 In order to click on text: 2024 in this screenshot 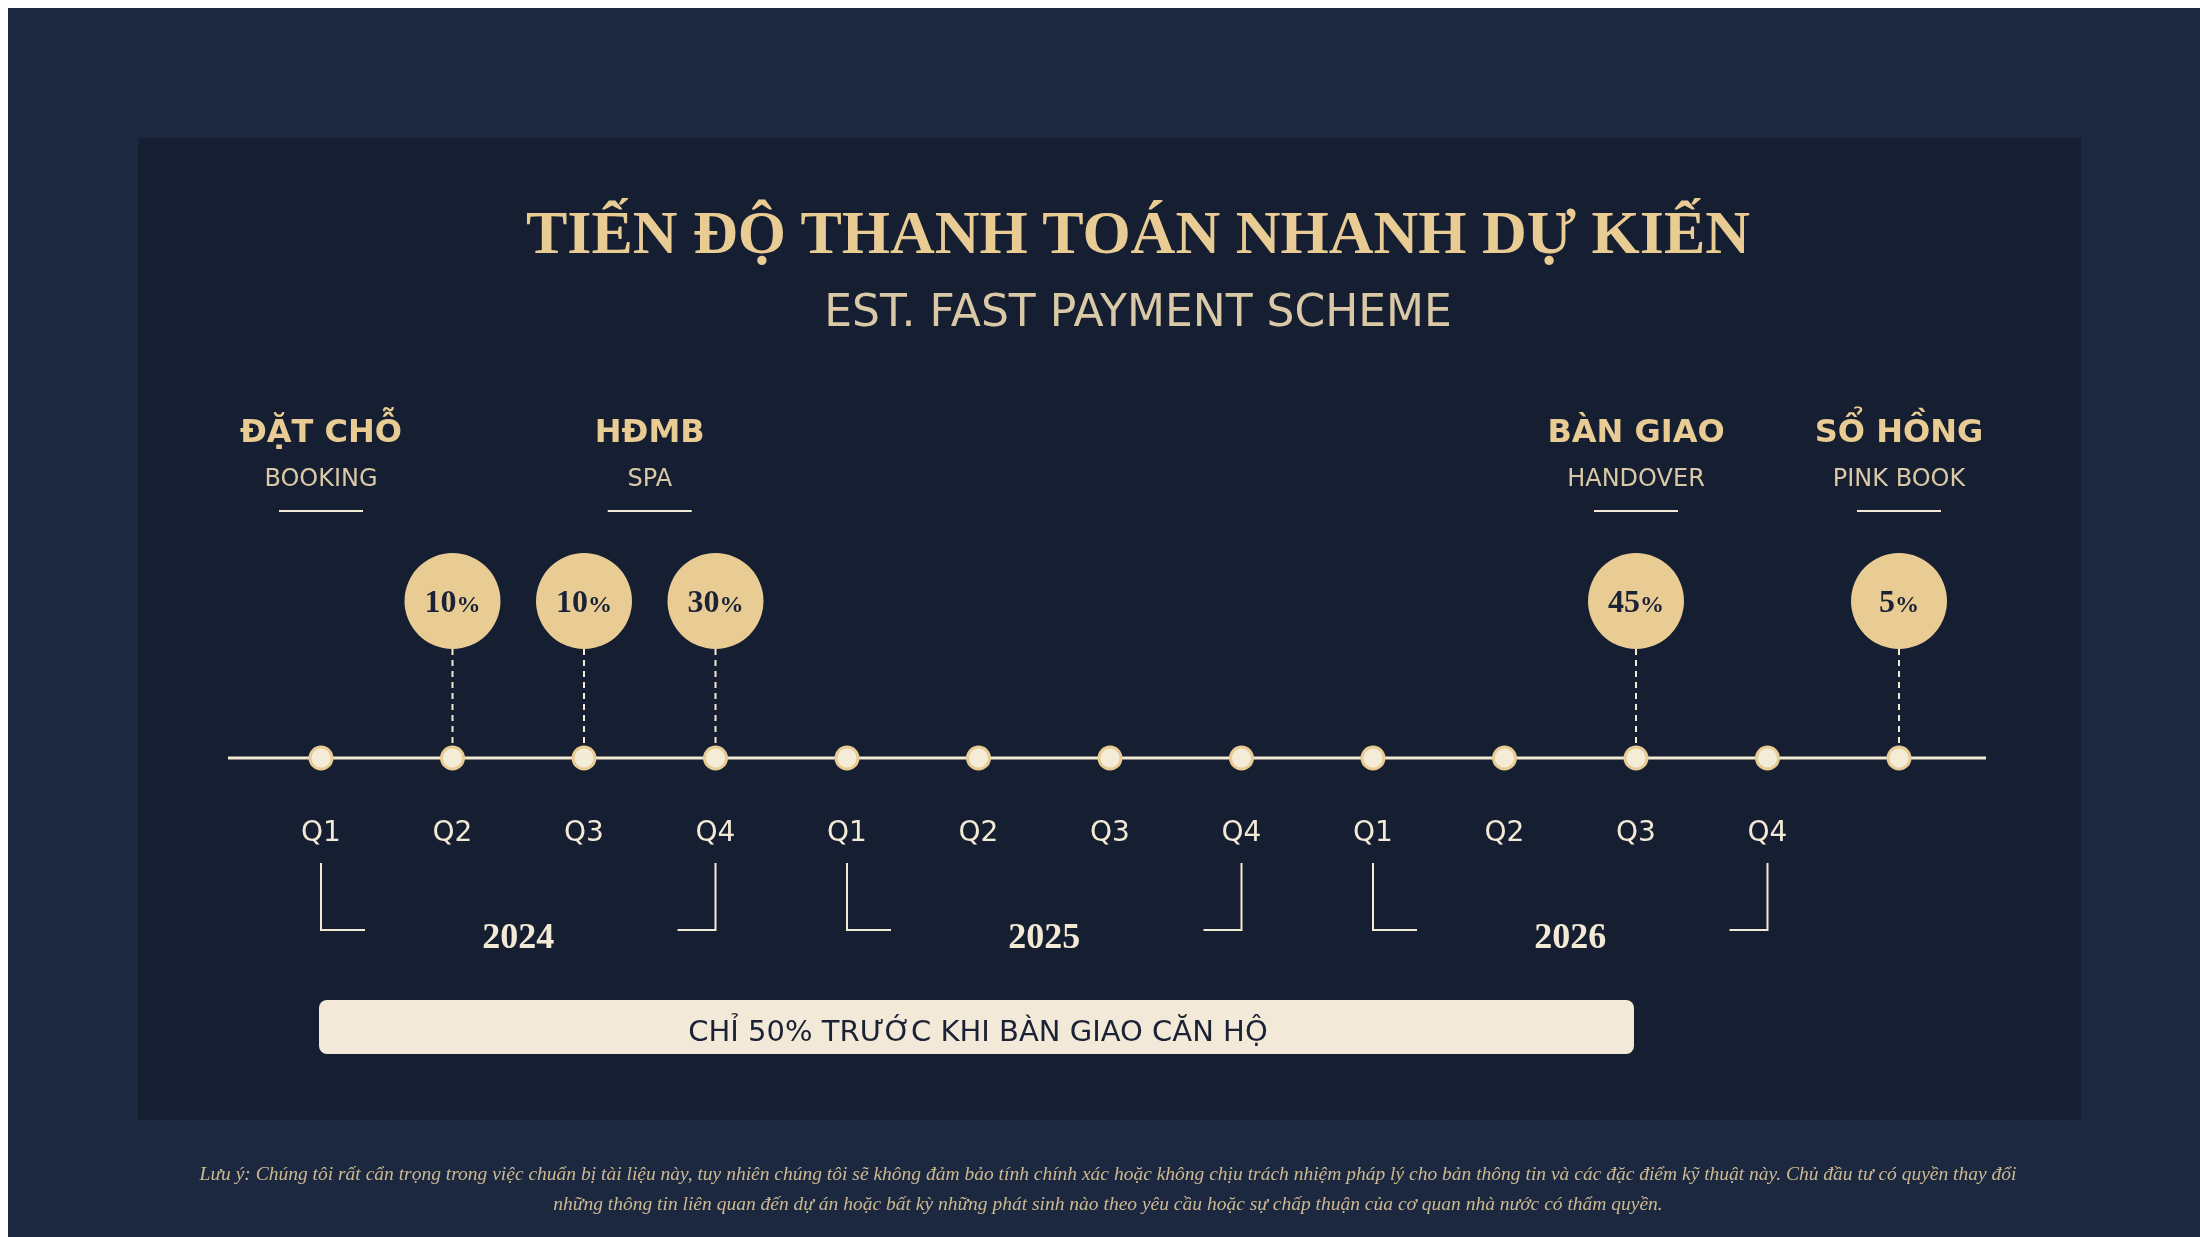, I will do `click(518, 936)`.